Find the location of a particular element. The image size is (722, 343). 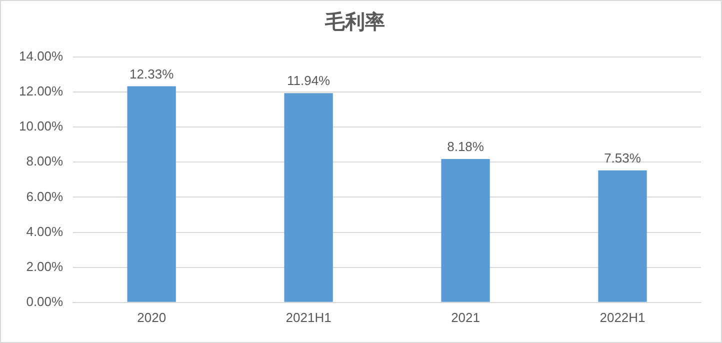

x-tick-label: 2021 is located at coordinates (465, 317).